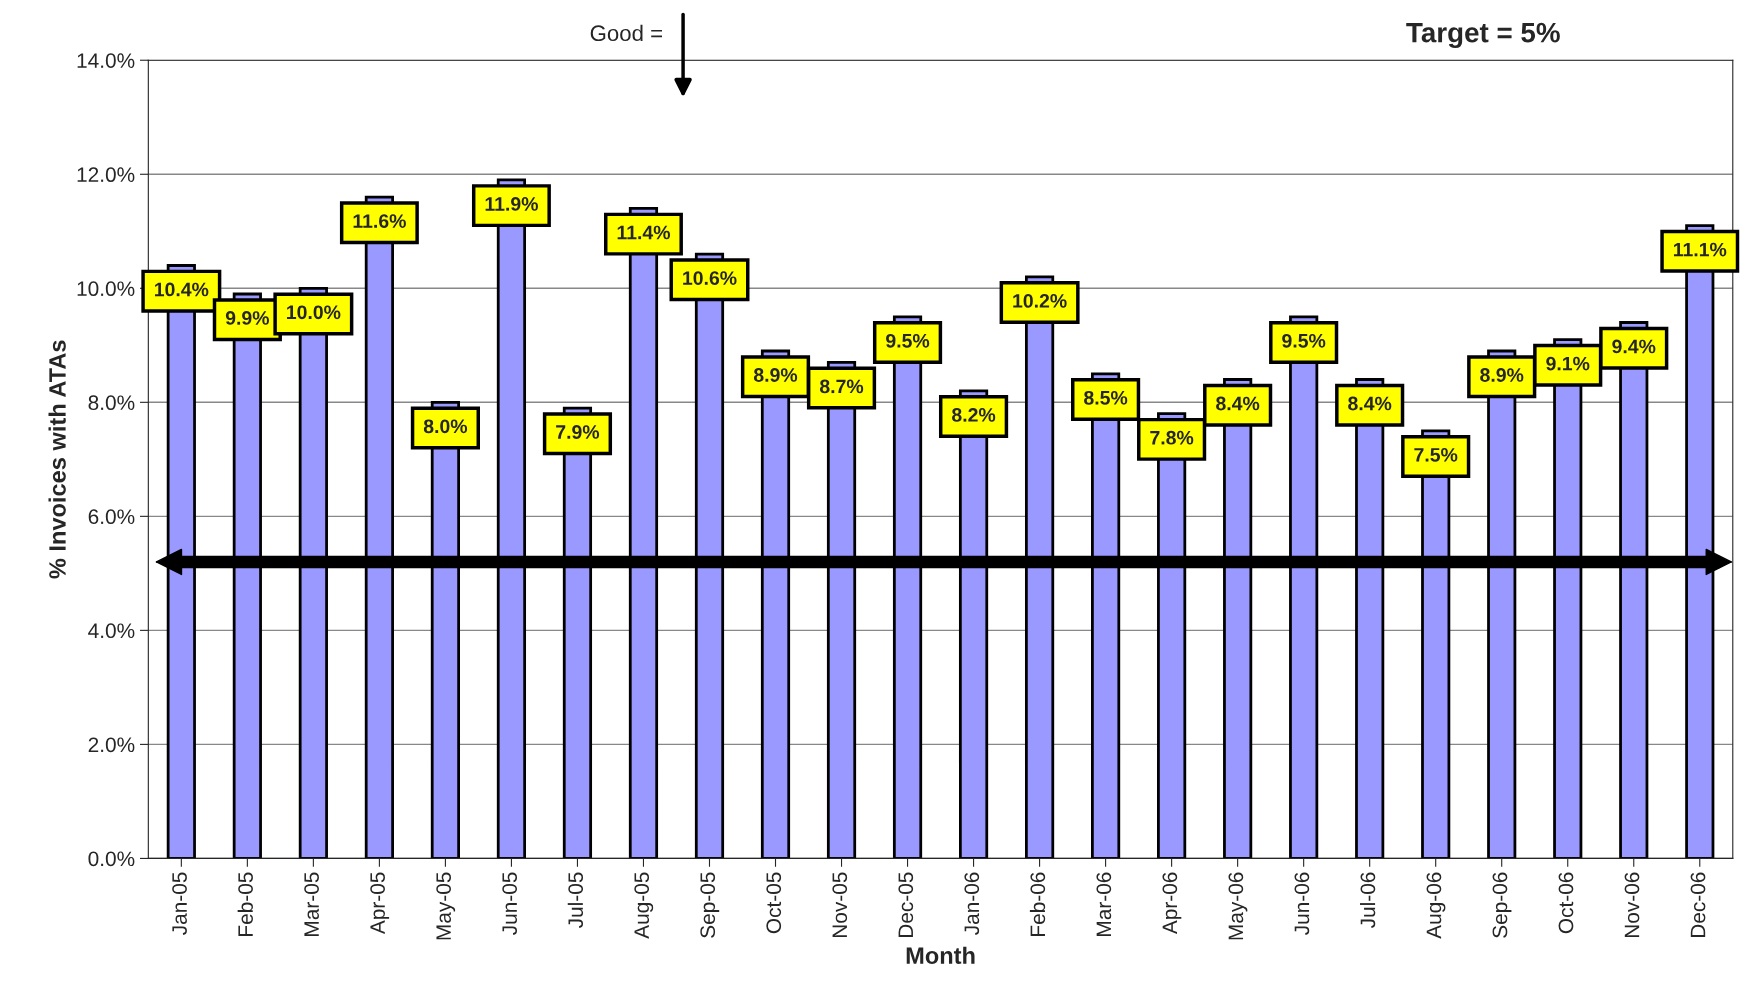  What do you see at coordinates (1632, 905) in the screenshot?
I see `x-tick-label: Nov-06` at bounding box center [1632, 905].